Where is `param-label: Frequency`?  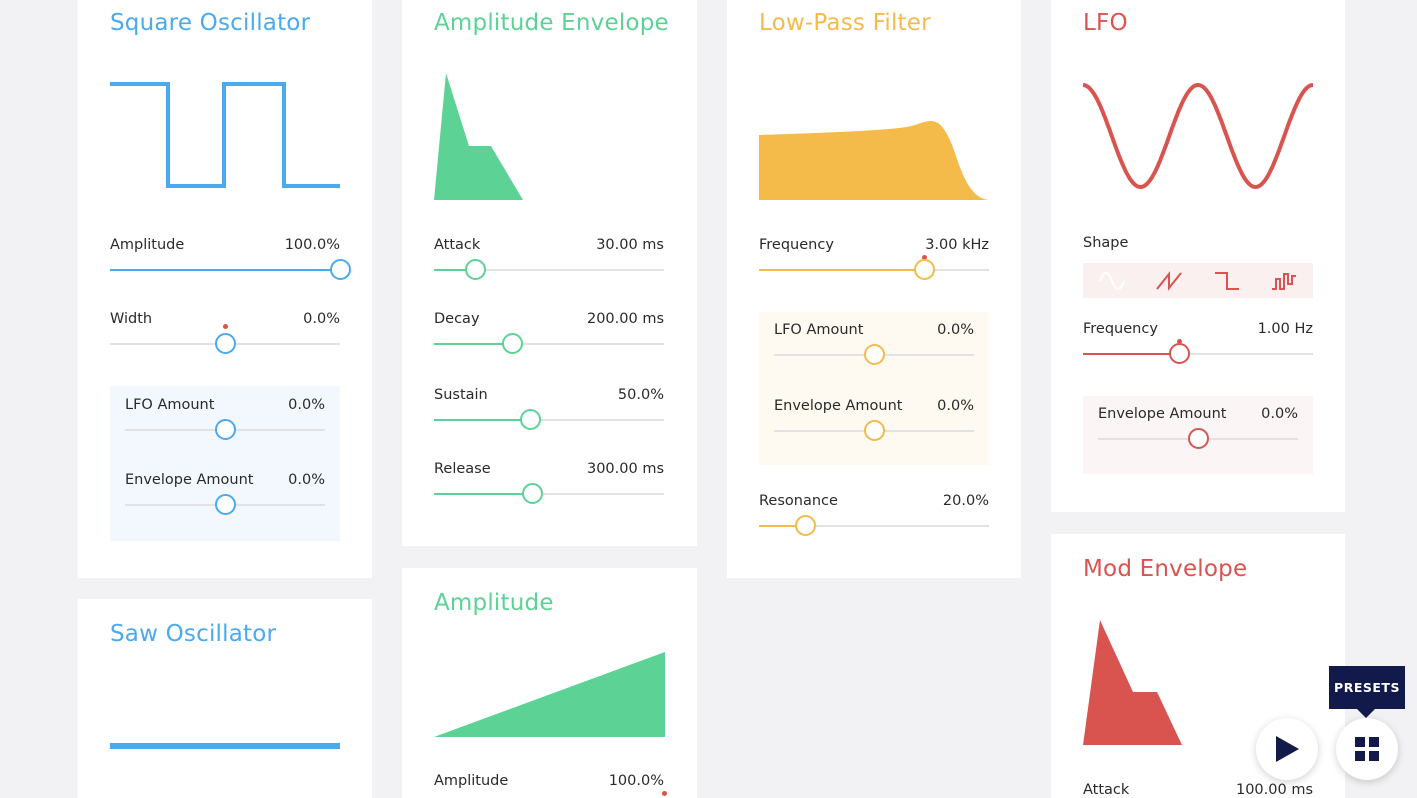
param-label: Frequency is located at coordinates (796, 245).